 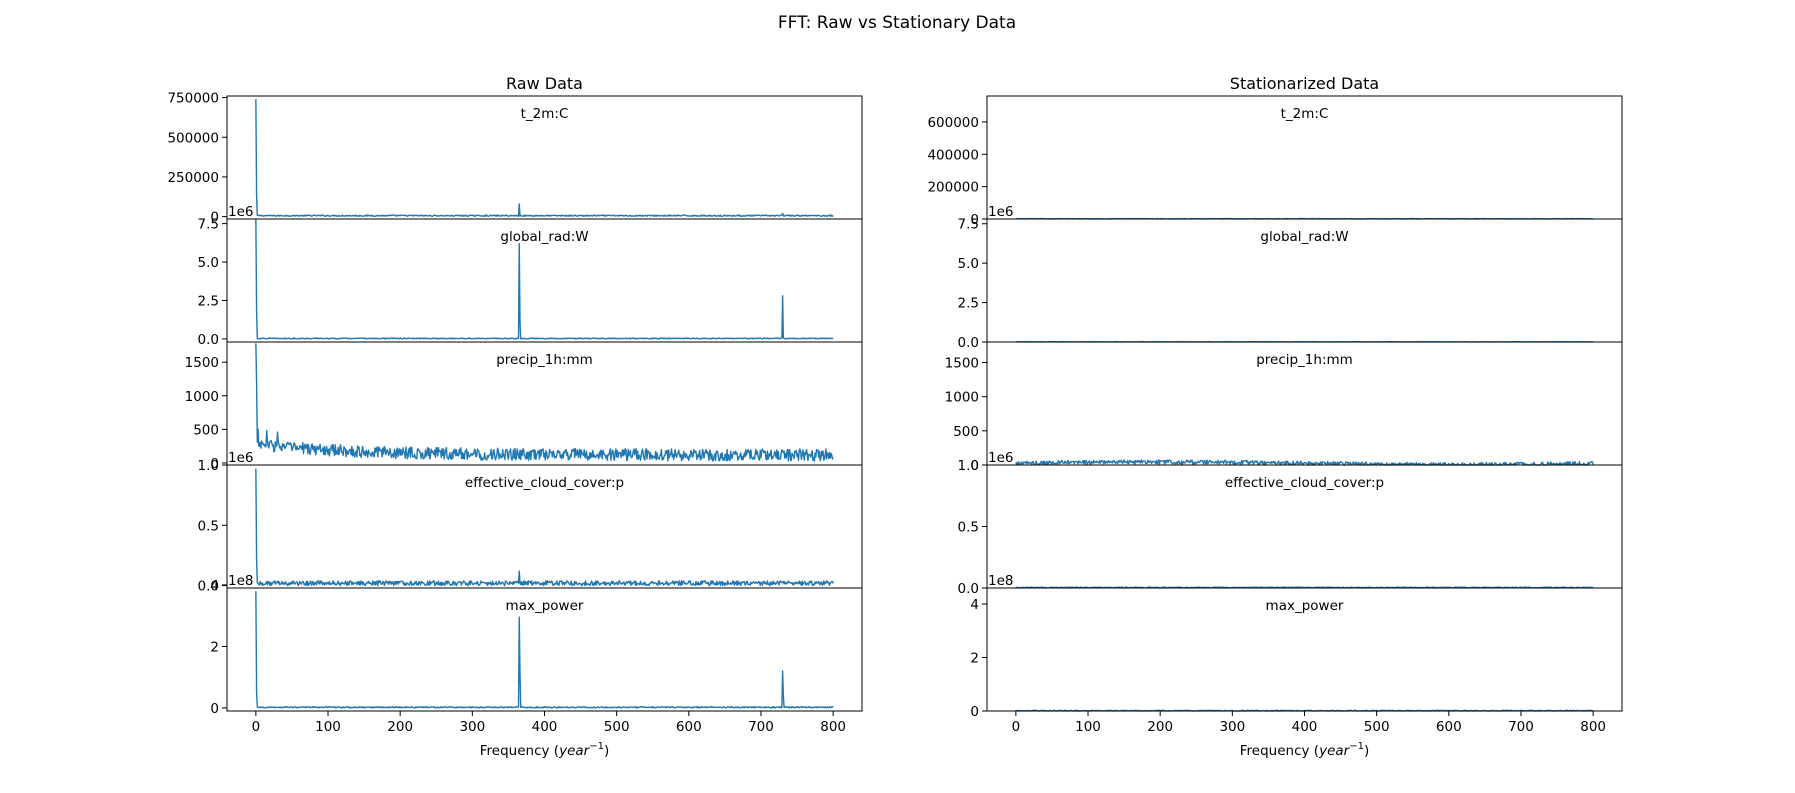 I want to click on panel-title: Stationarized Data, so click(x=1304, y=83).